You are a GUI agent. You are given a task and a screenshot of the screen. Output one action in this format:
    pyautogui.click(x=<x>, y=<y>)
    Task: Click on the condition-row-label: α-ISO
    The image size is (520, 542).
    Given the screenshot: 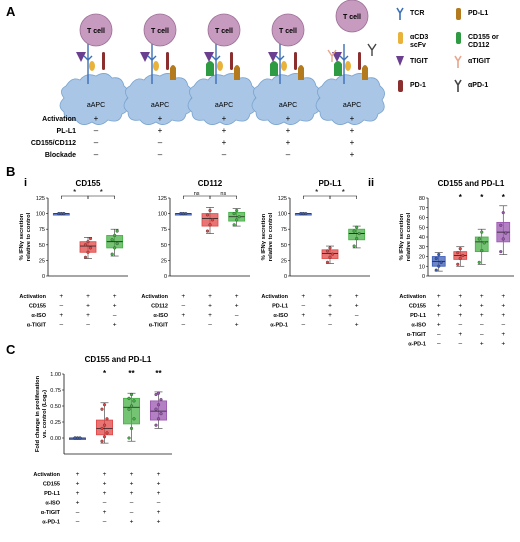 What is the action you would take?
    pyautogui.click(x=52, y=504)
    